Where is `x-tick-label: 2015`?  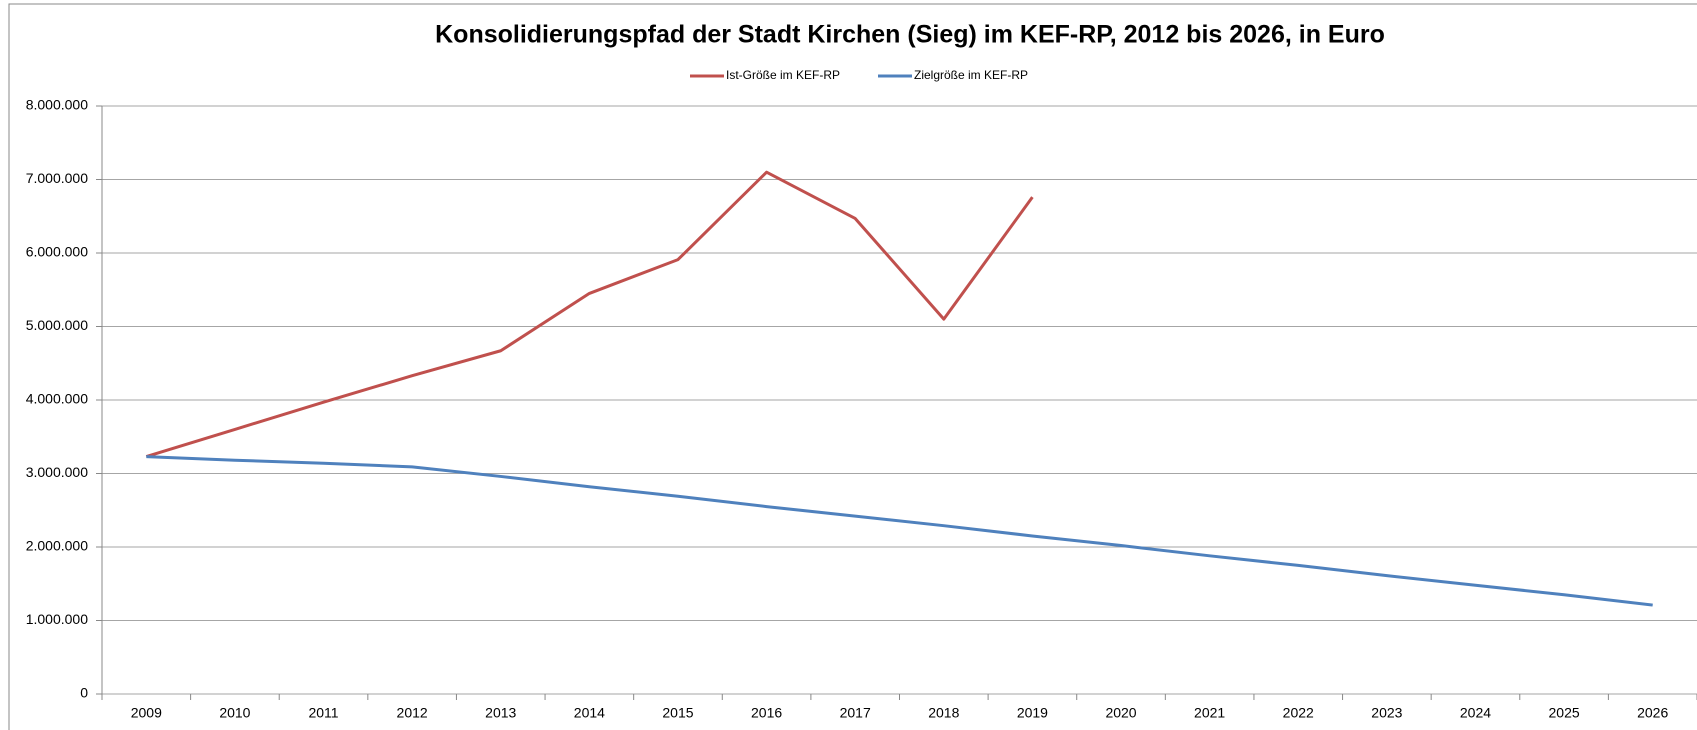 x-tick-label: 2015 is located at coordinates (677, 713).